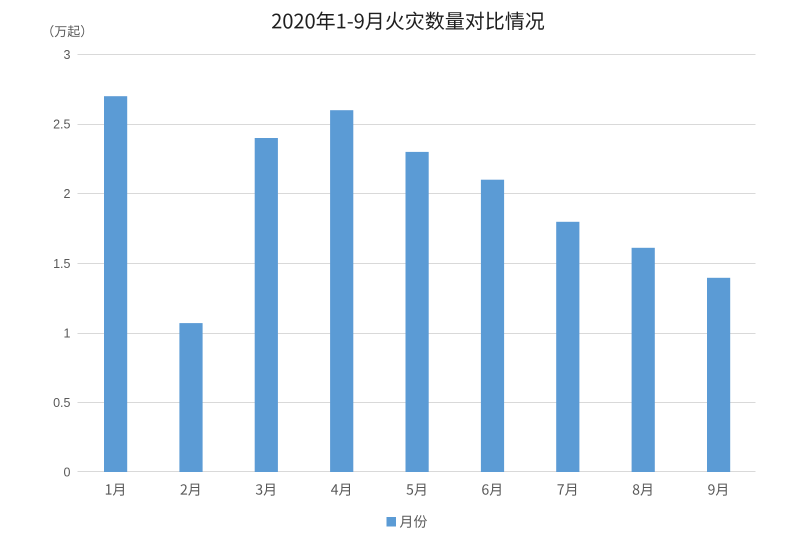 The height and width of the screenshot is (539, 808). I want to click on svg-text: 1.5, so click(61, 264).